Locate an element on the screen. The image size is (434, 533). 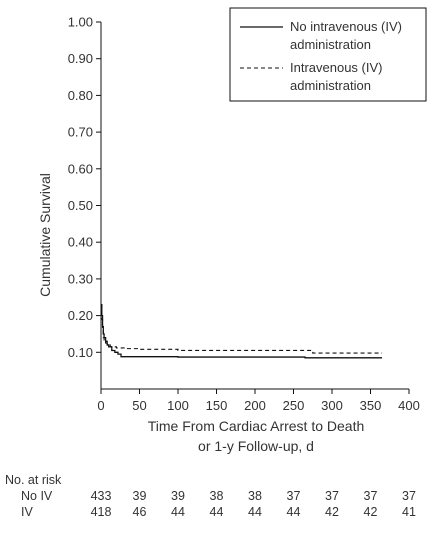
y-tick-label: 0.40 is located at coordinates (80, 242).